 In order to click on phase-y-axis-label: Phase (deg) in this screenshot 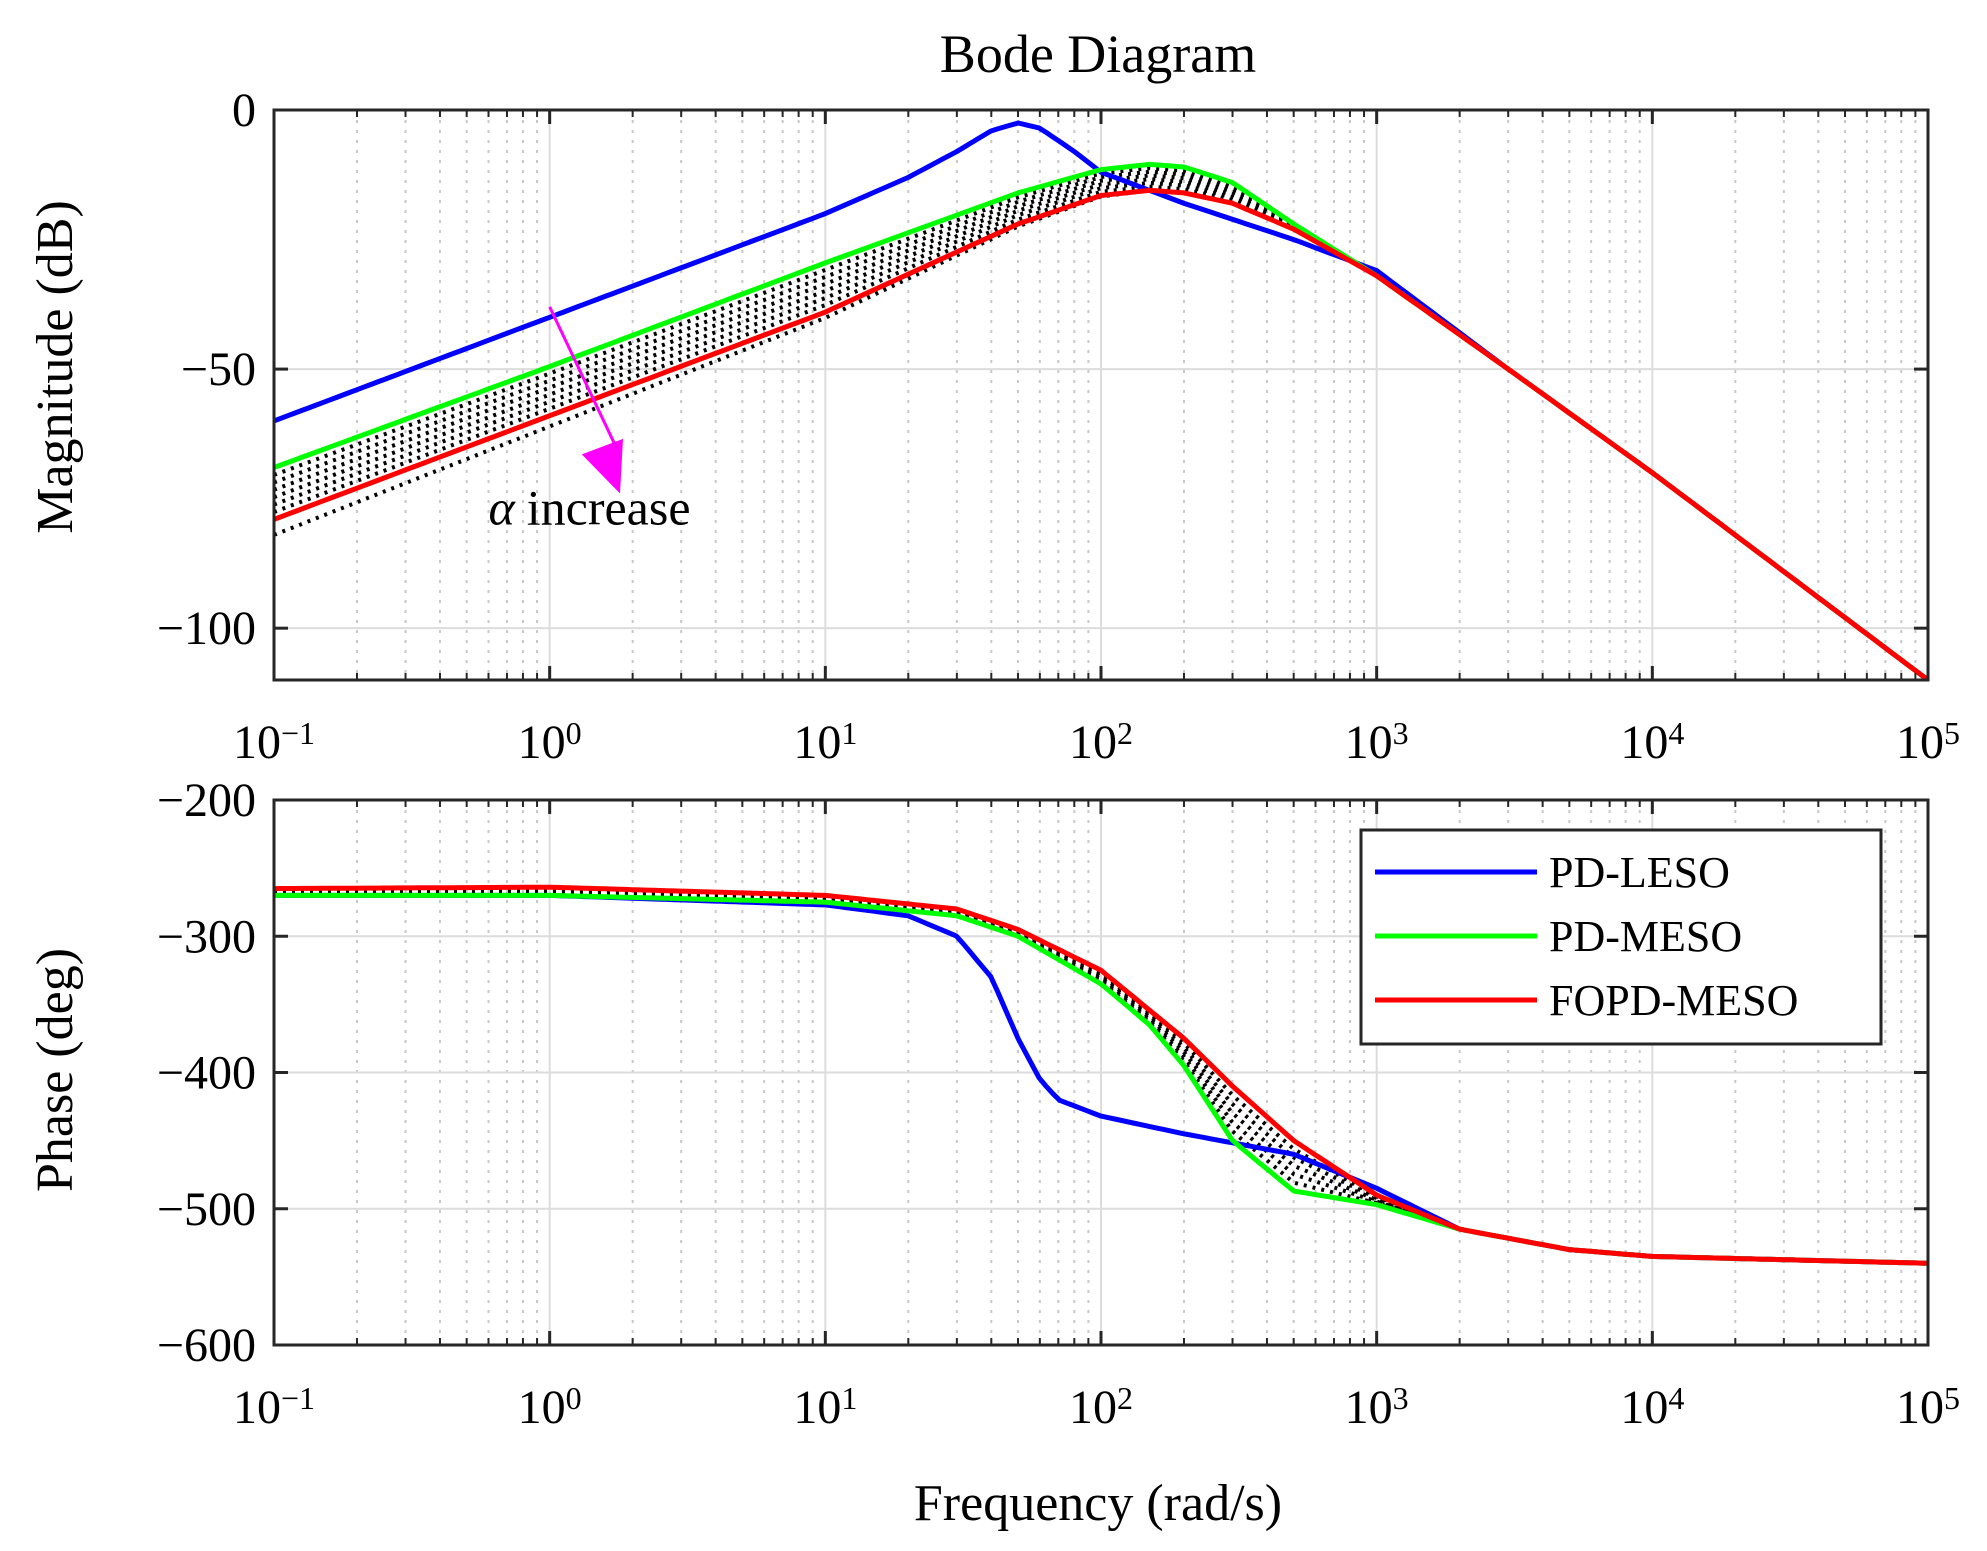, I will do `click(55, 1070)`.